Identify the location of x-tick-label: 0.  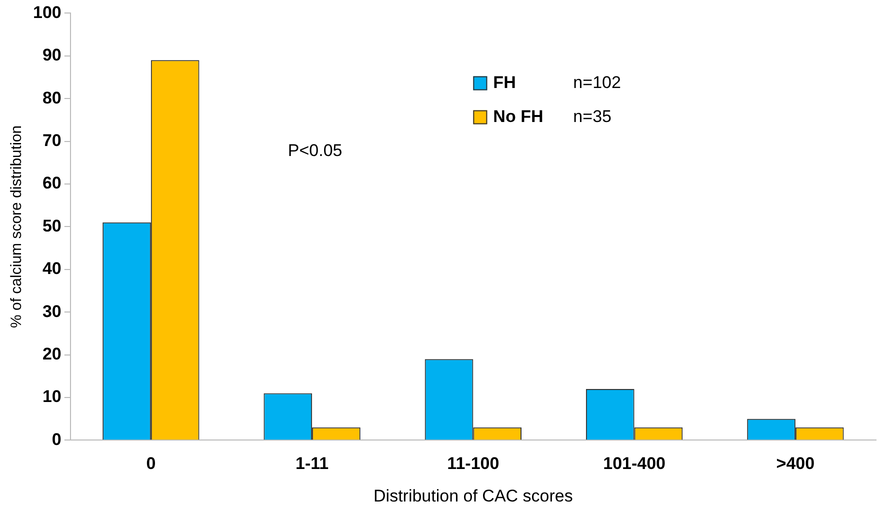
(151, 464).